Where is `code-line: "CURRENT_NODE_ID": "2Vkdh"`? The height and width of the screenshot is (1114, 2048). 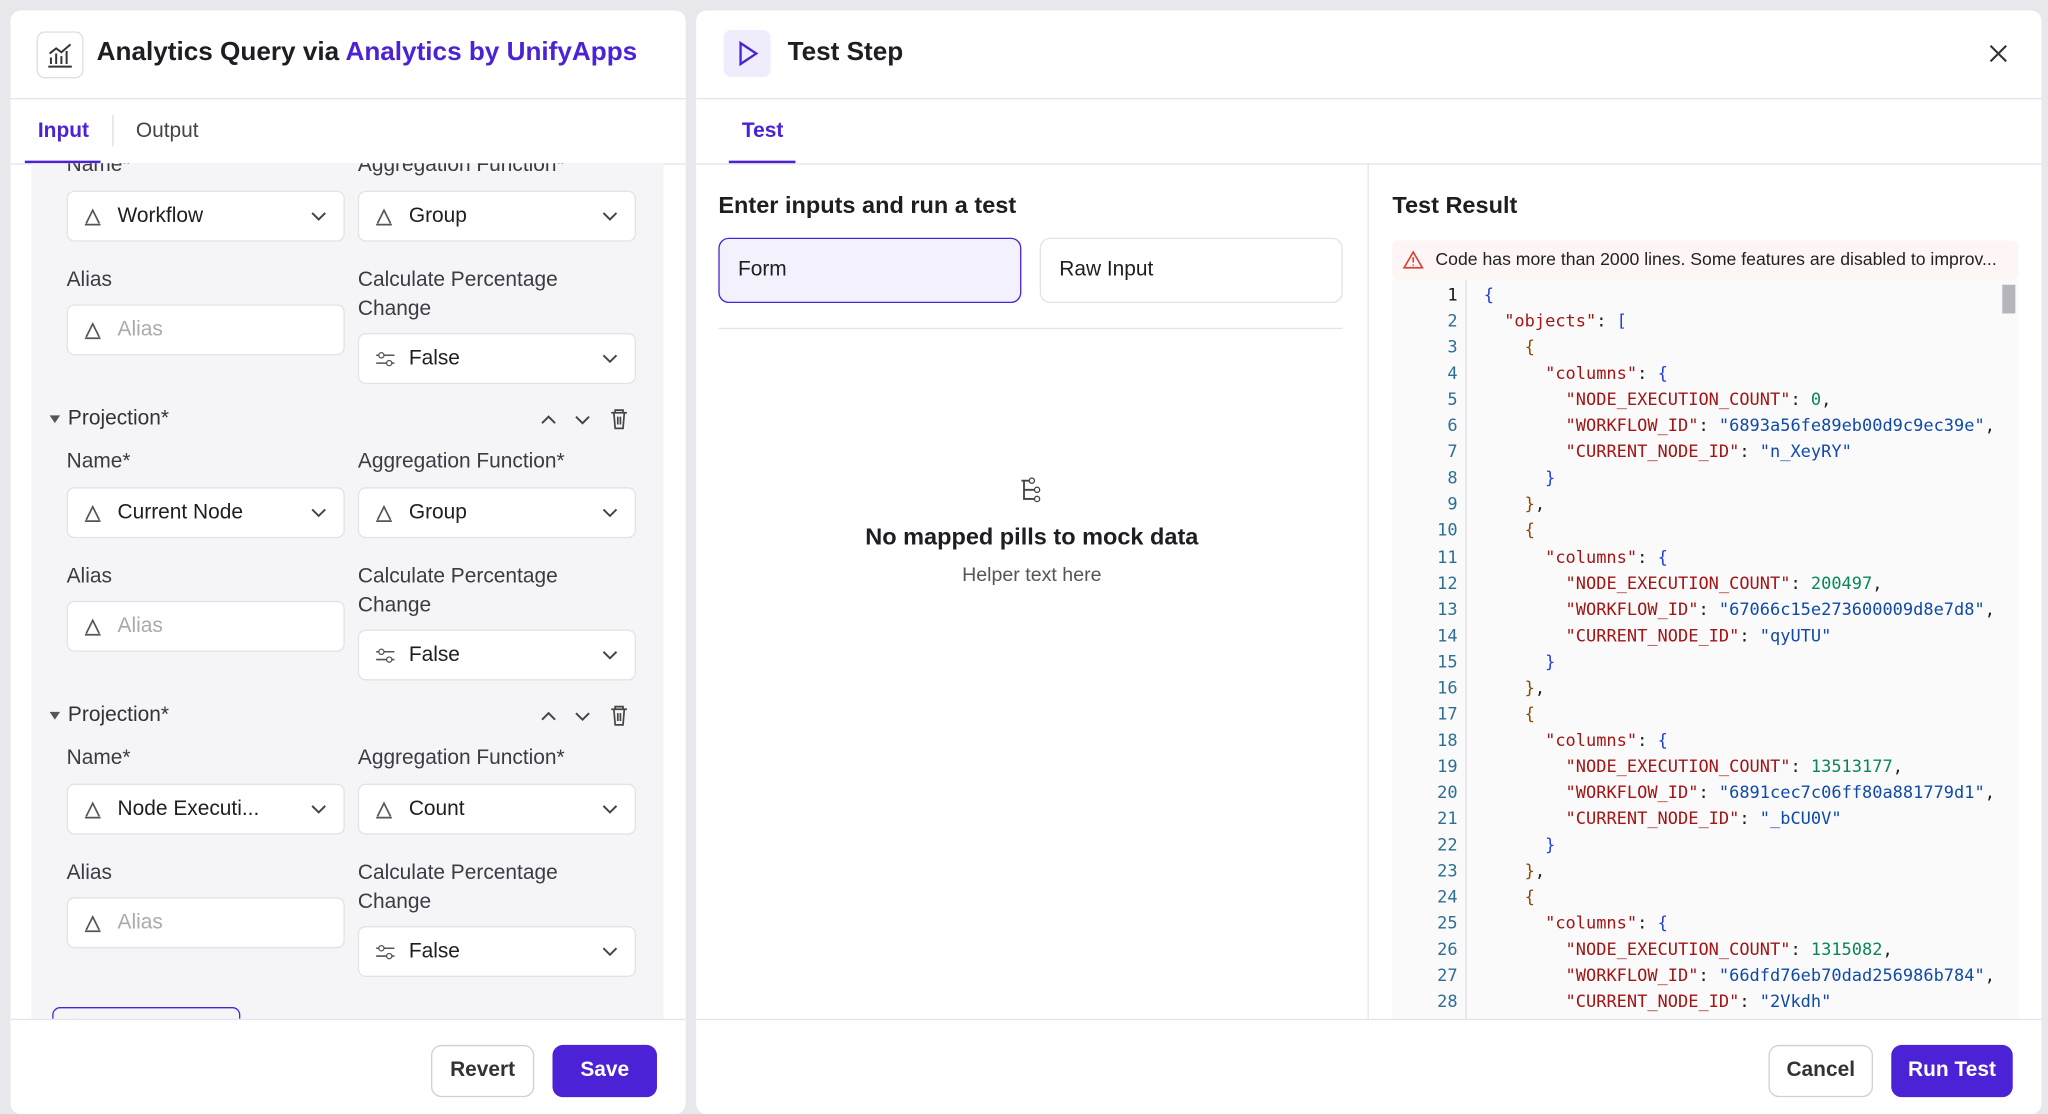 code-line: "CURRENT_NODE_ID": "2Vkdh" is located at coordinates (1698, 1003).